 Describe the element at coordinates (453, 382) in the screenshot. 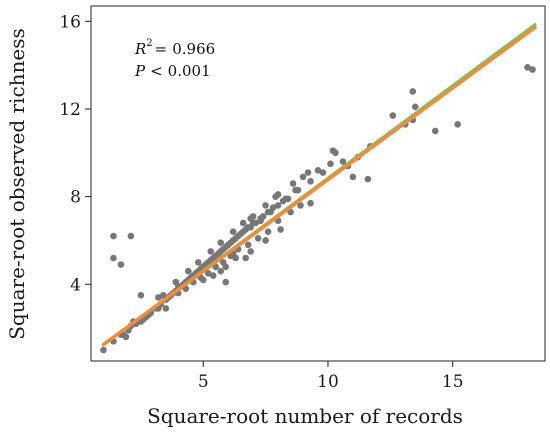

I see `x-tick-label: 15` at that location.